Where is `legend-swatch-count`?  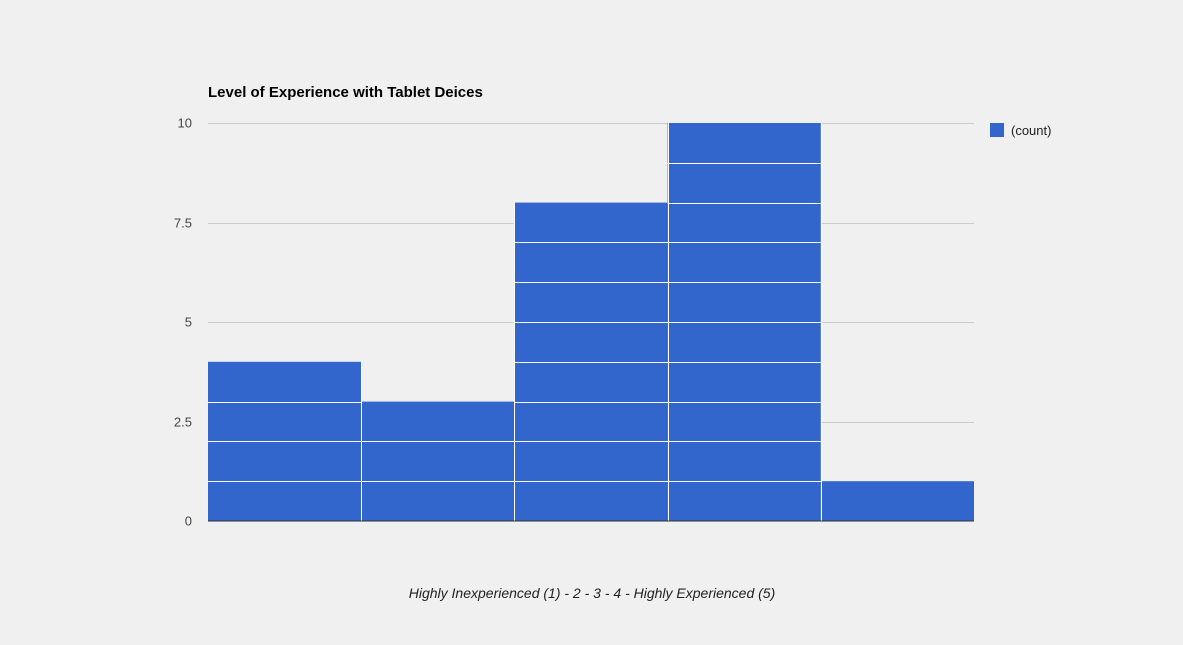
legend-swatch-count is located at coordinates (997, 130).